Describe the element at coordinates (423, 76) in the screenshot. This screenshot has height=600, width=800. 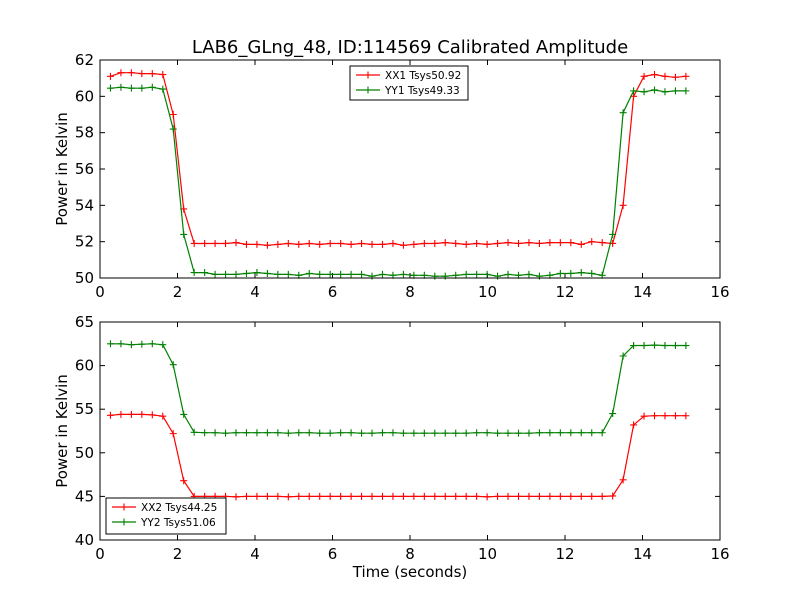
I see `legend-entry: XX1 Tsys50.92` at that location.